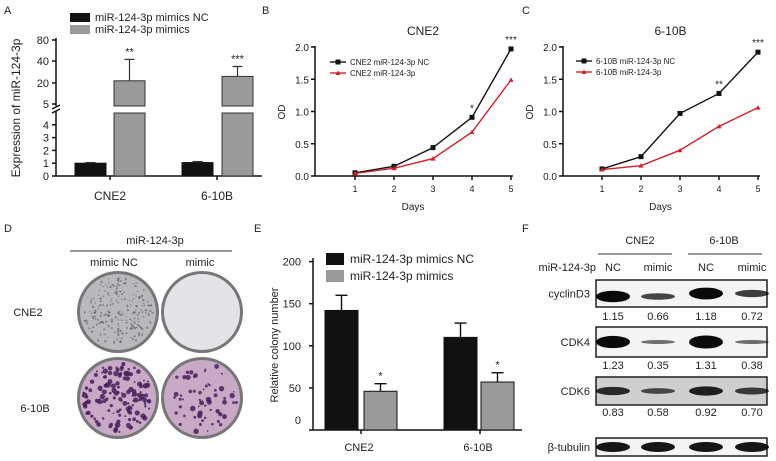 This screenshot has width=776, height=461. I want to click on y-tick-label: 0.0, so click(550, 177).